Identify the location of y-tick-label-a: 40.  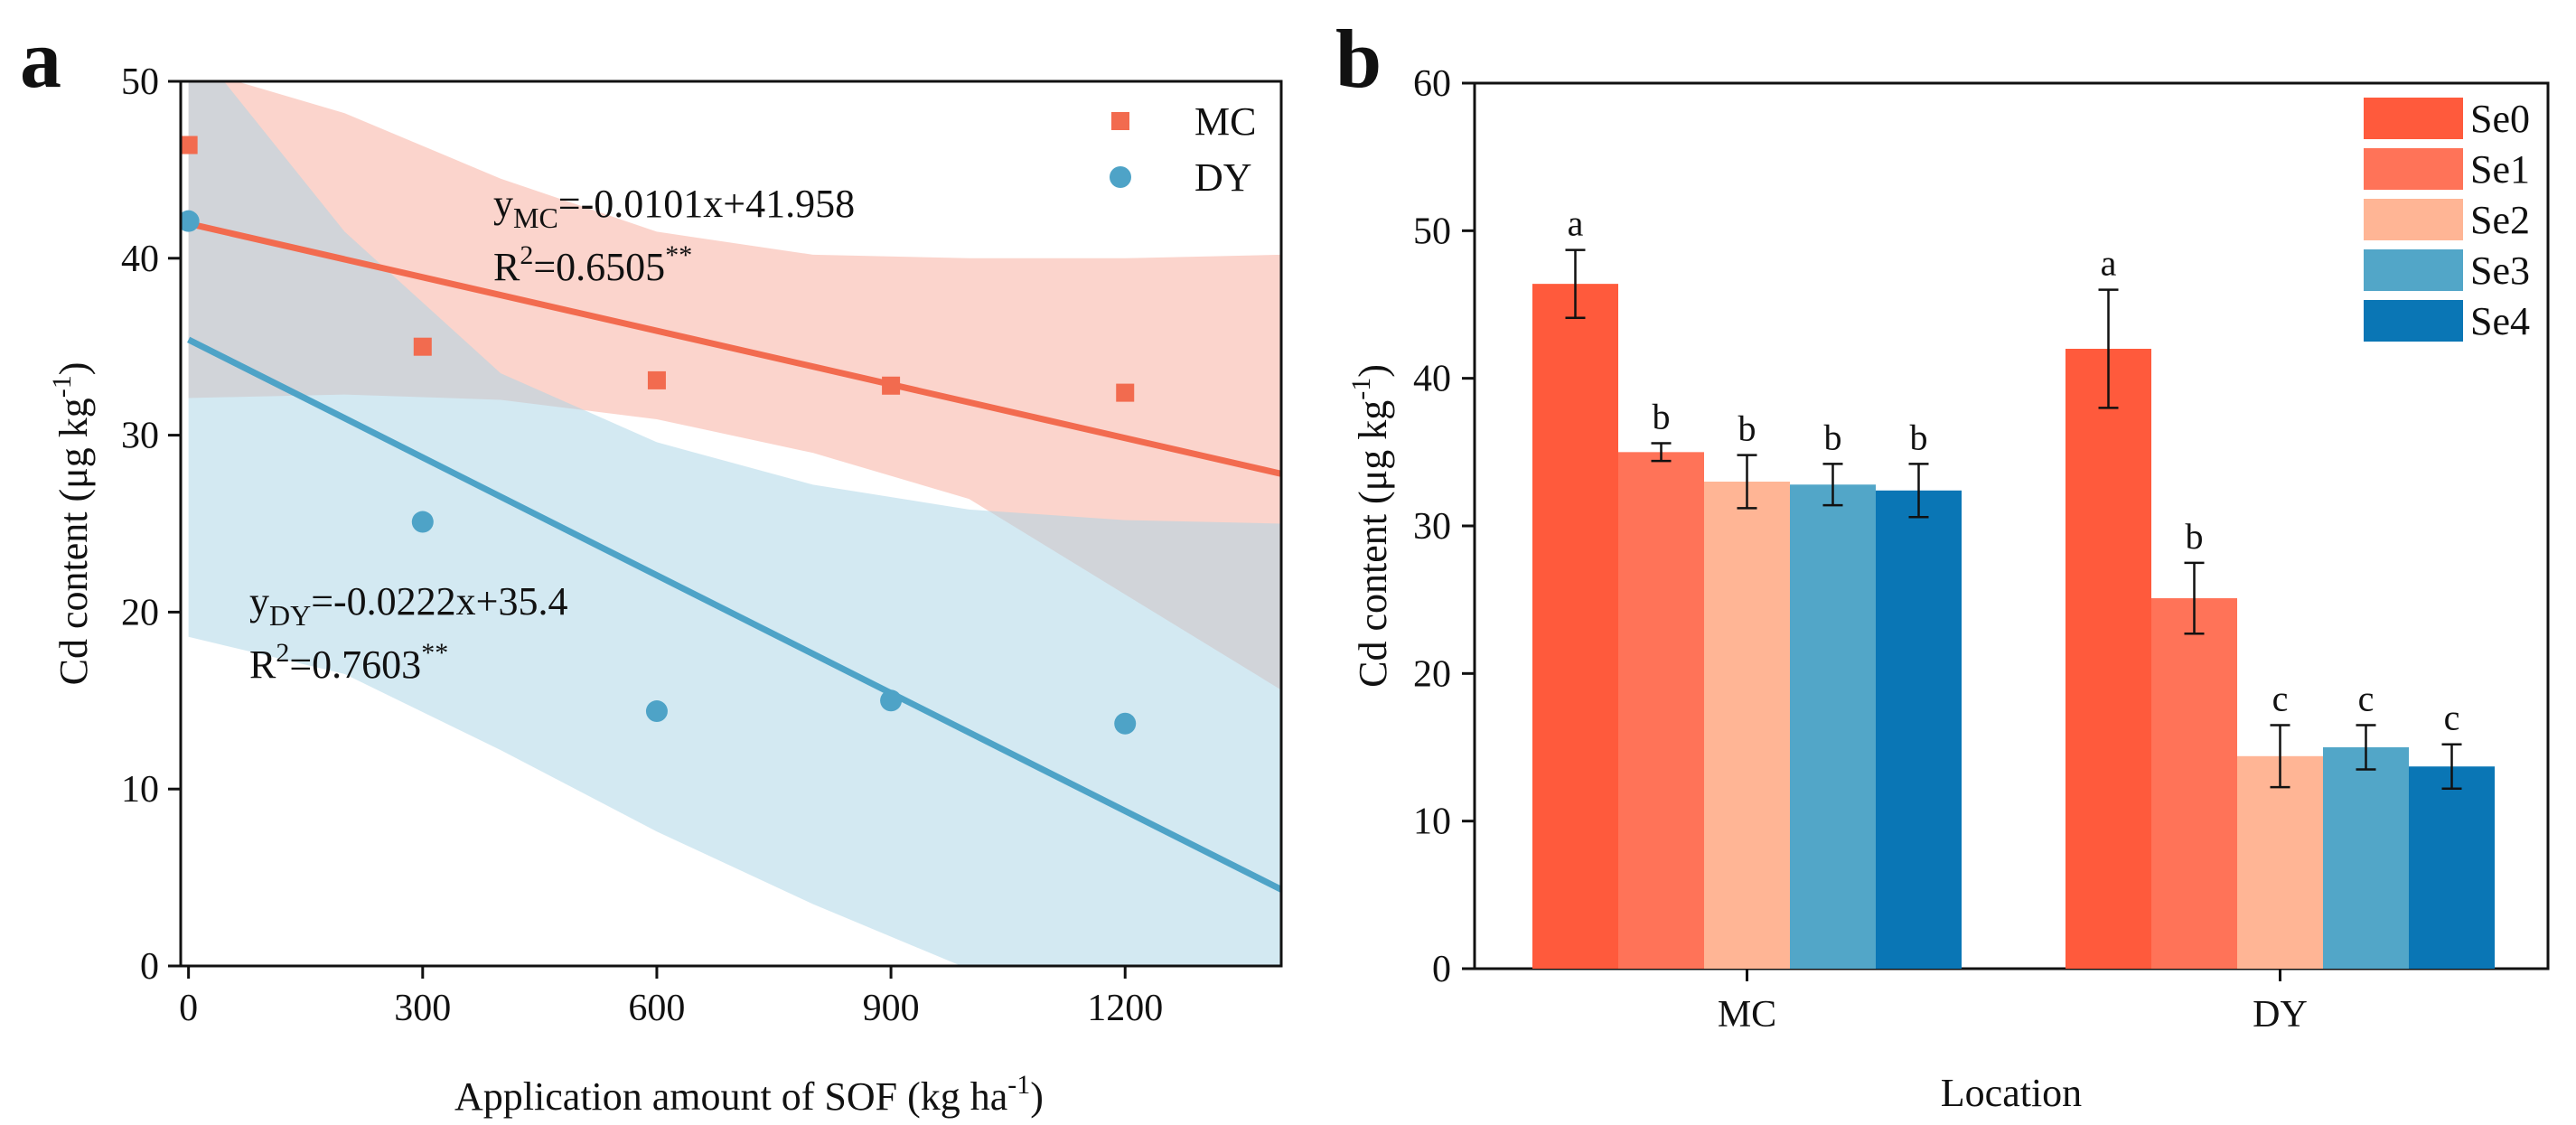
(140, 259).